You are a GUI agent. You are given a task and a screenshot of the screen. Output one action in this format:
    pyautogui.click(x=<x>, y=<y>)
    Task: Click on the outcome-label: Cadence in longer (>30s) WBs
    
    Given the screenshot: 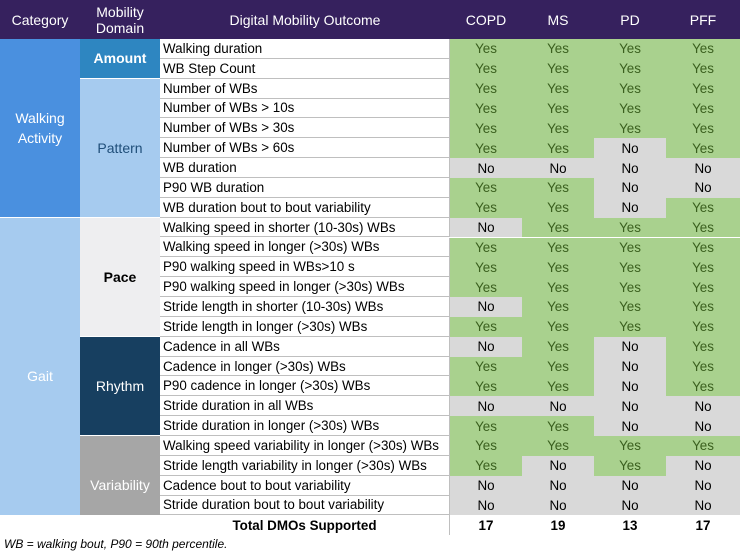 What is the action you would take?
    pyautogui.click(x=305, y=366)
    